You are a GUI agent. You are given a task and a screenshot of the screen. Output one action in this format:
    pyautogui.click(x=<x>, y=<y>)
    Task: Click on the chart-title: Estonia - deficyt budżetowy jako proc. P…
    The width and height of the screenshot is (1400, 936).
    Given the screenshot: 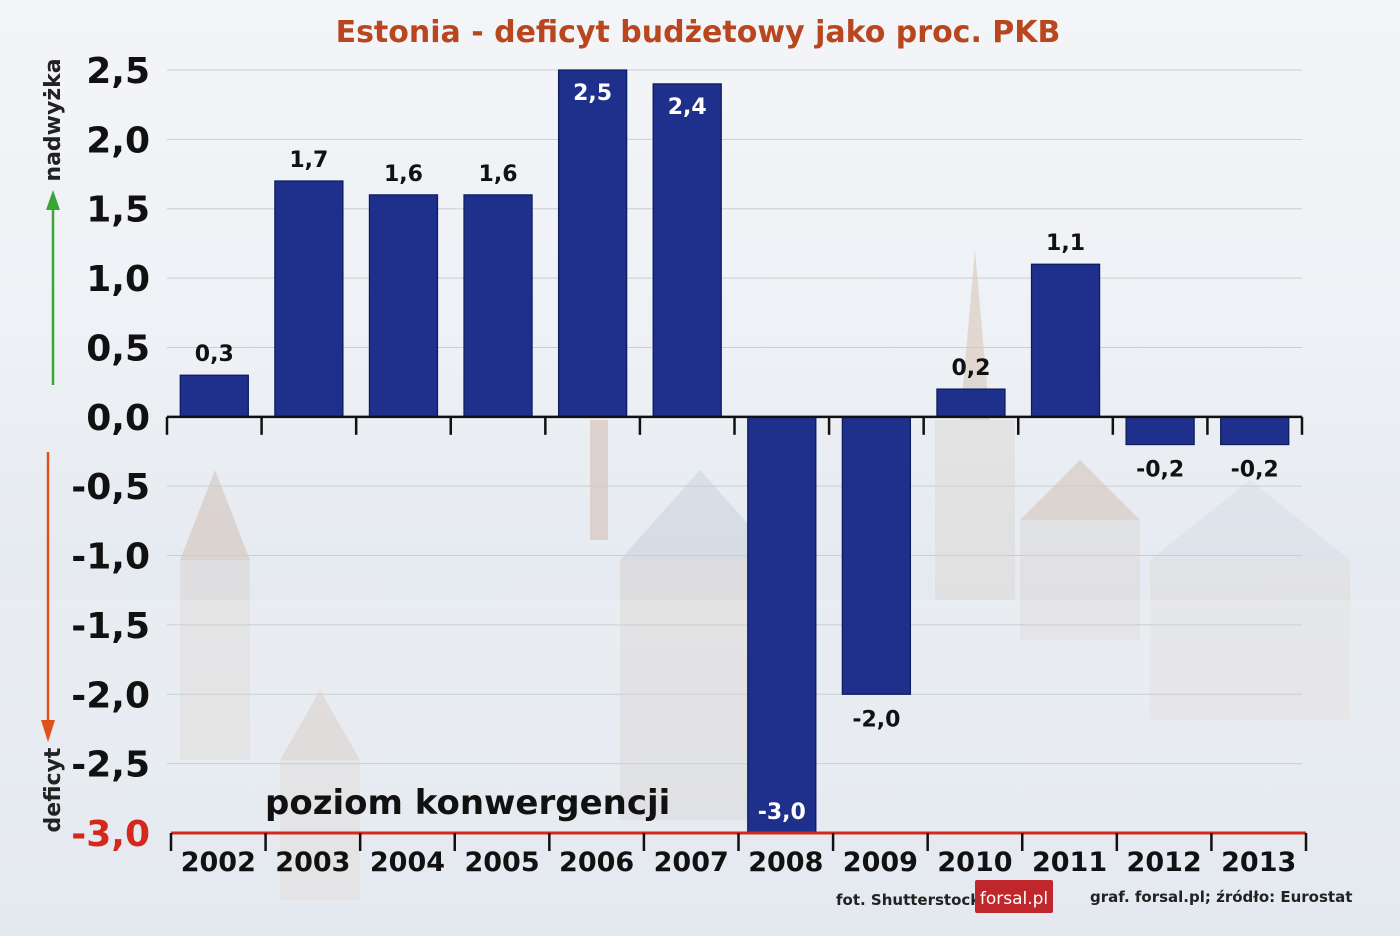 What is the action you would take?
    pyautogui.click(x=698, y=32)
    